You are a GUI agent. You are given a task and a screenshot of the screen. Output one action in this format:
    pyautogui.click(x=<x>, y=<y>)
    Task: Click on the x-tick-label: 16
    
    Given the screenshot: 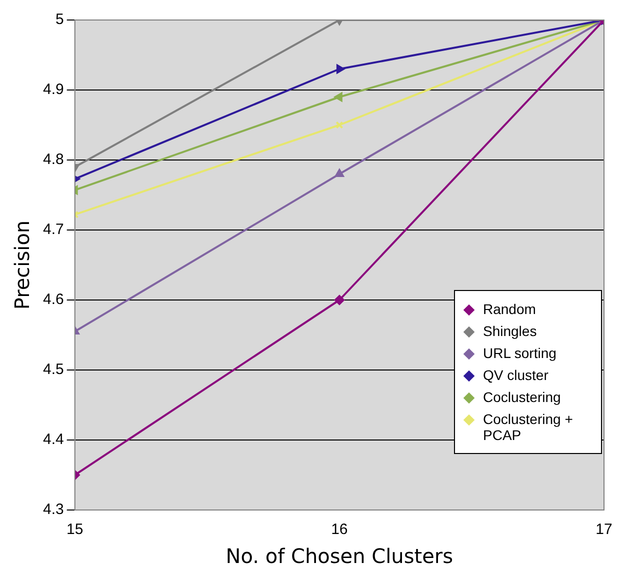 What is the action you would take?
    pyautogui.click(x=339, y=529)
    